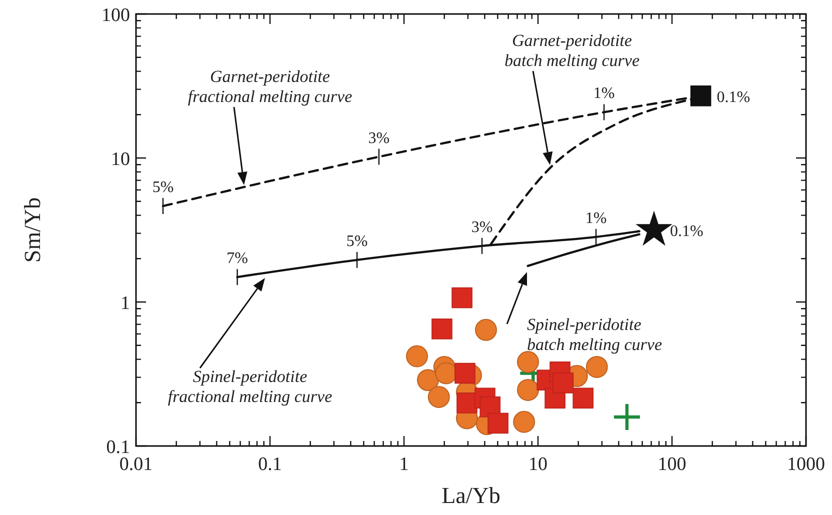 The image size is (832, 515). What do you see at coordinates (538, 464) in the screenshot?
I see `x-tick-label: 10` at bounding box center [538, 464].